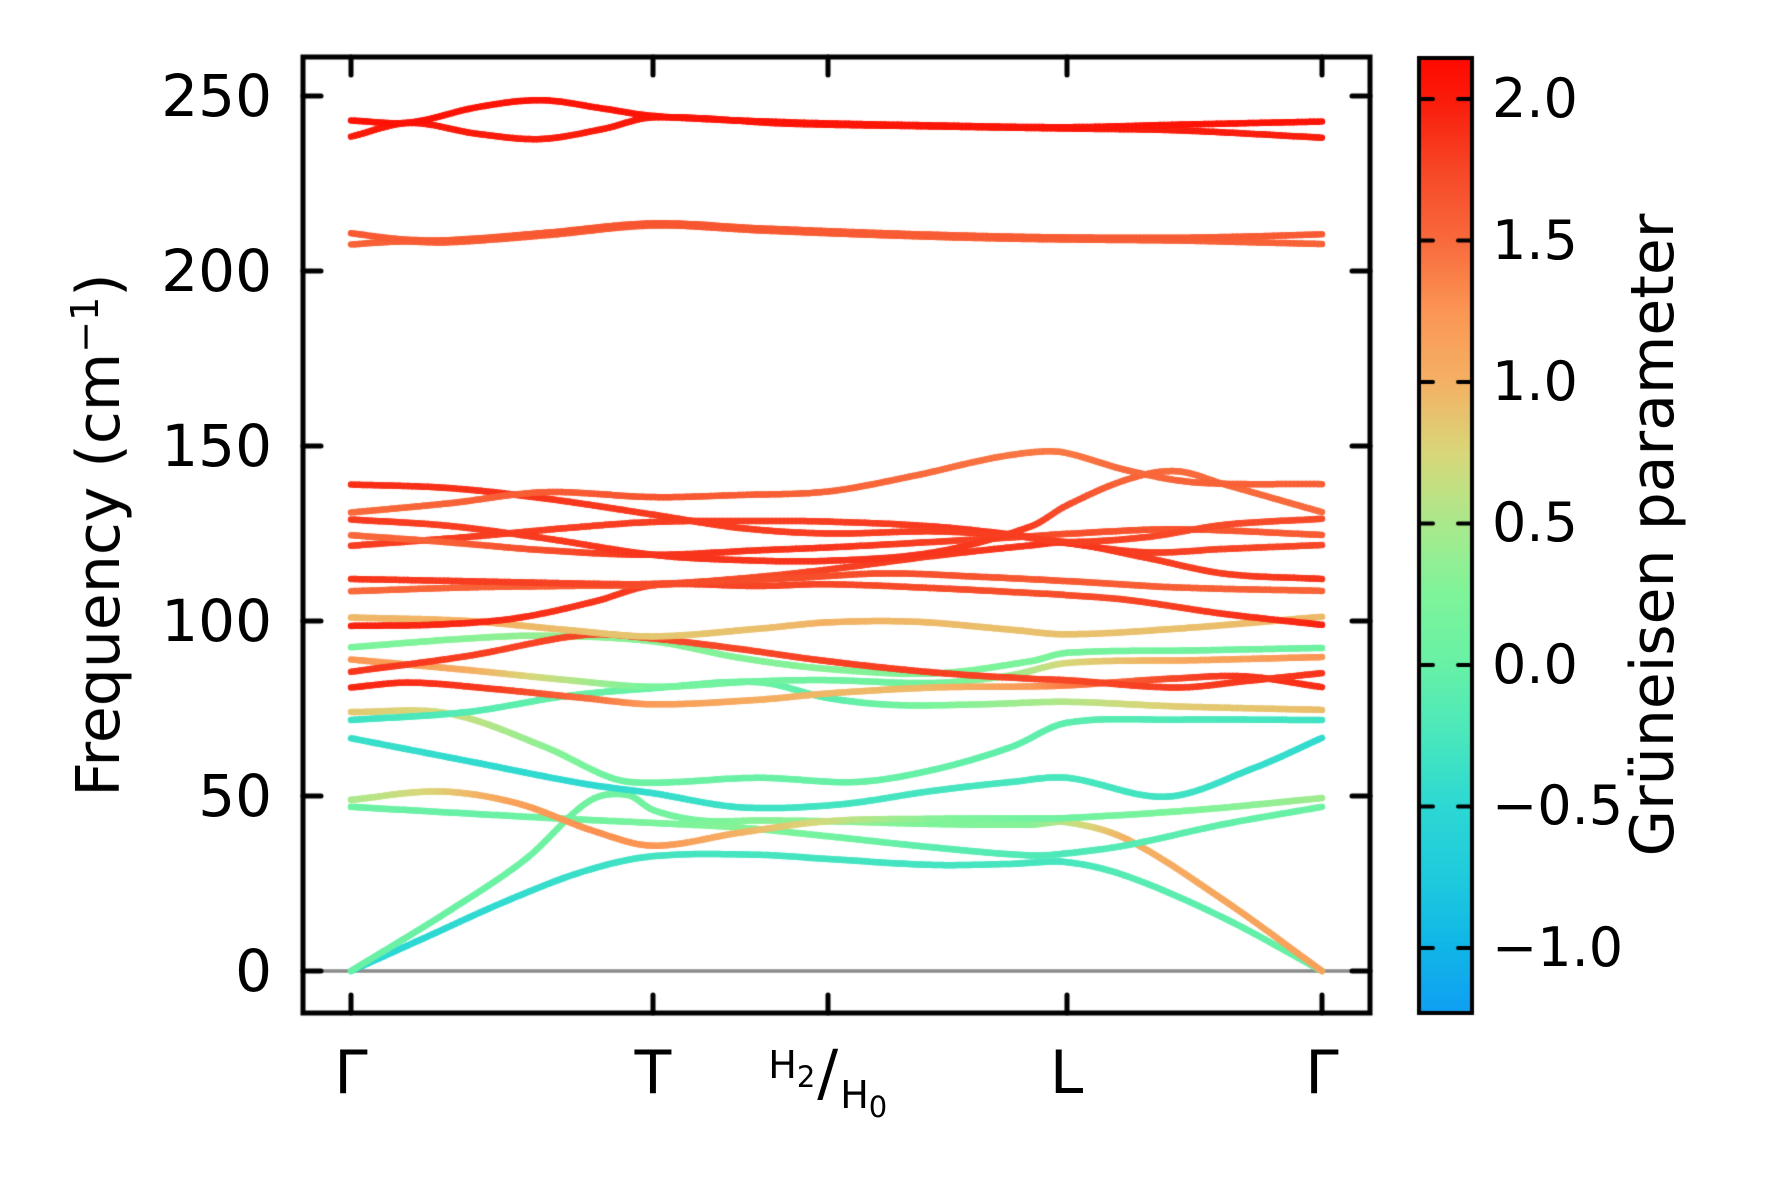 This screenshot has height=1177, width=1775. Describe the element at coordinates (85, 324) in the screenshot. I see `y-axis-label-superscript: −1` at that location.